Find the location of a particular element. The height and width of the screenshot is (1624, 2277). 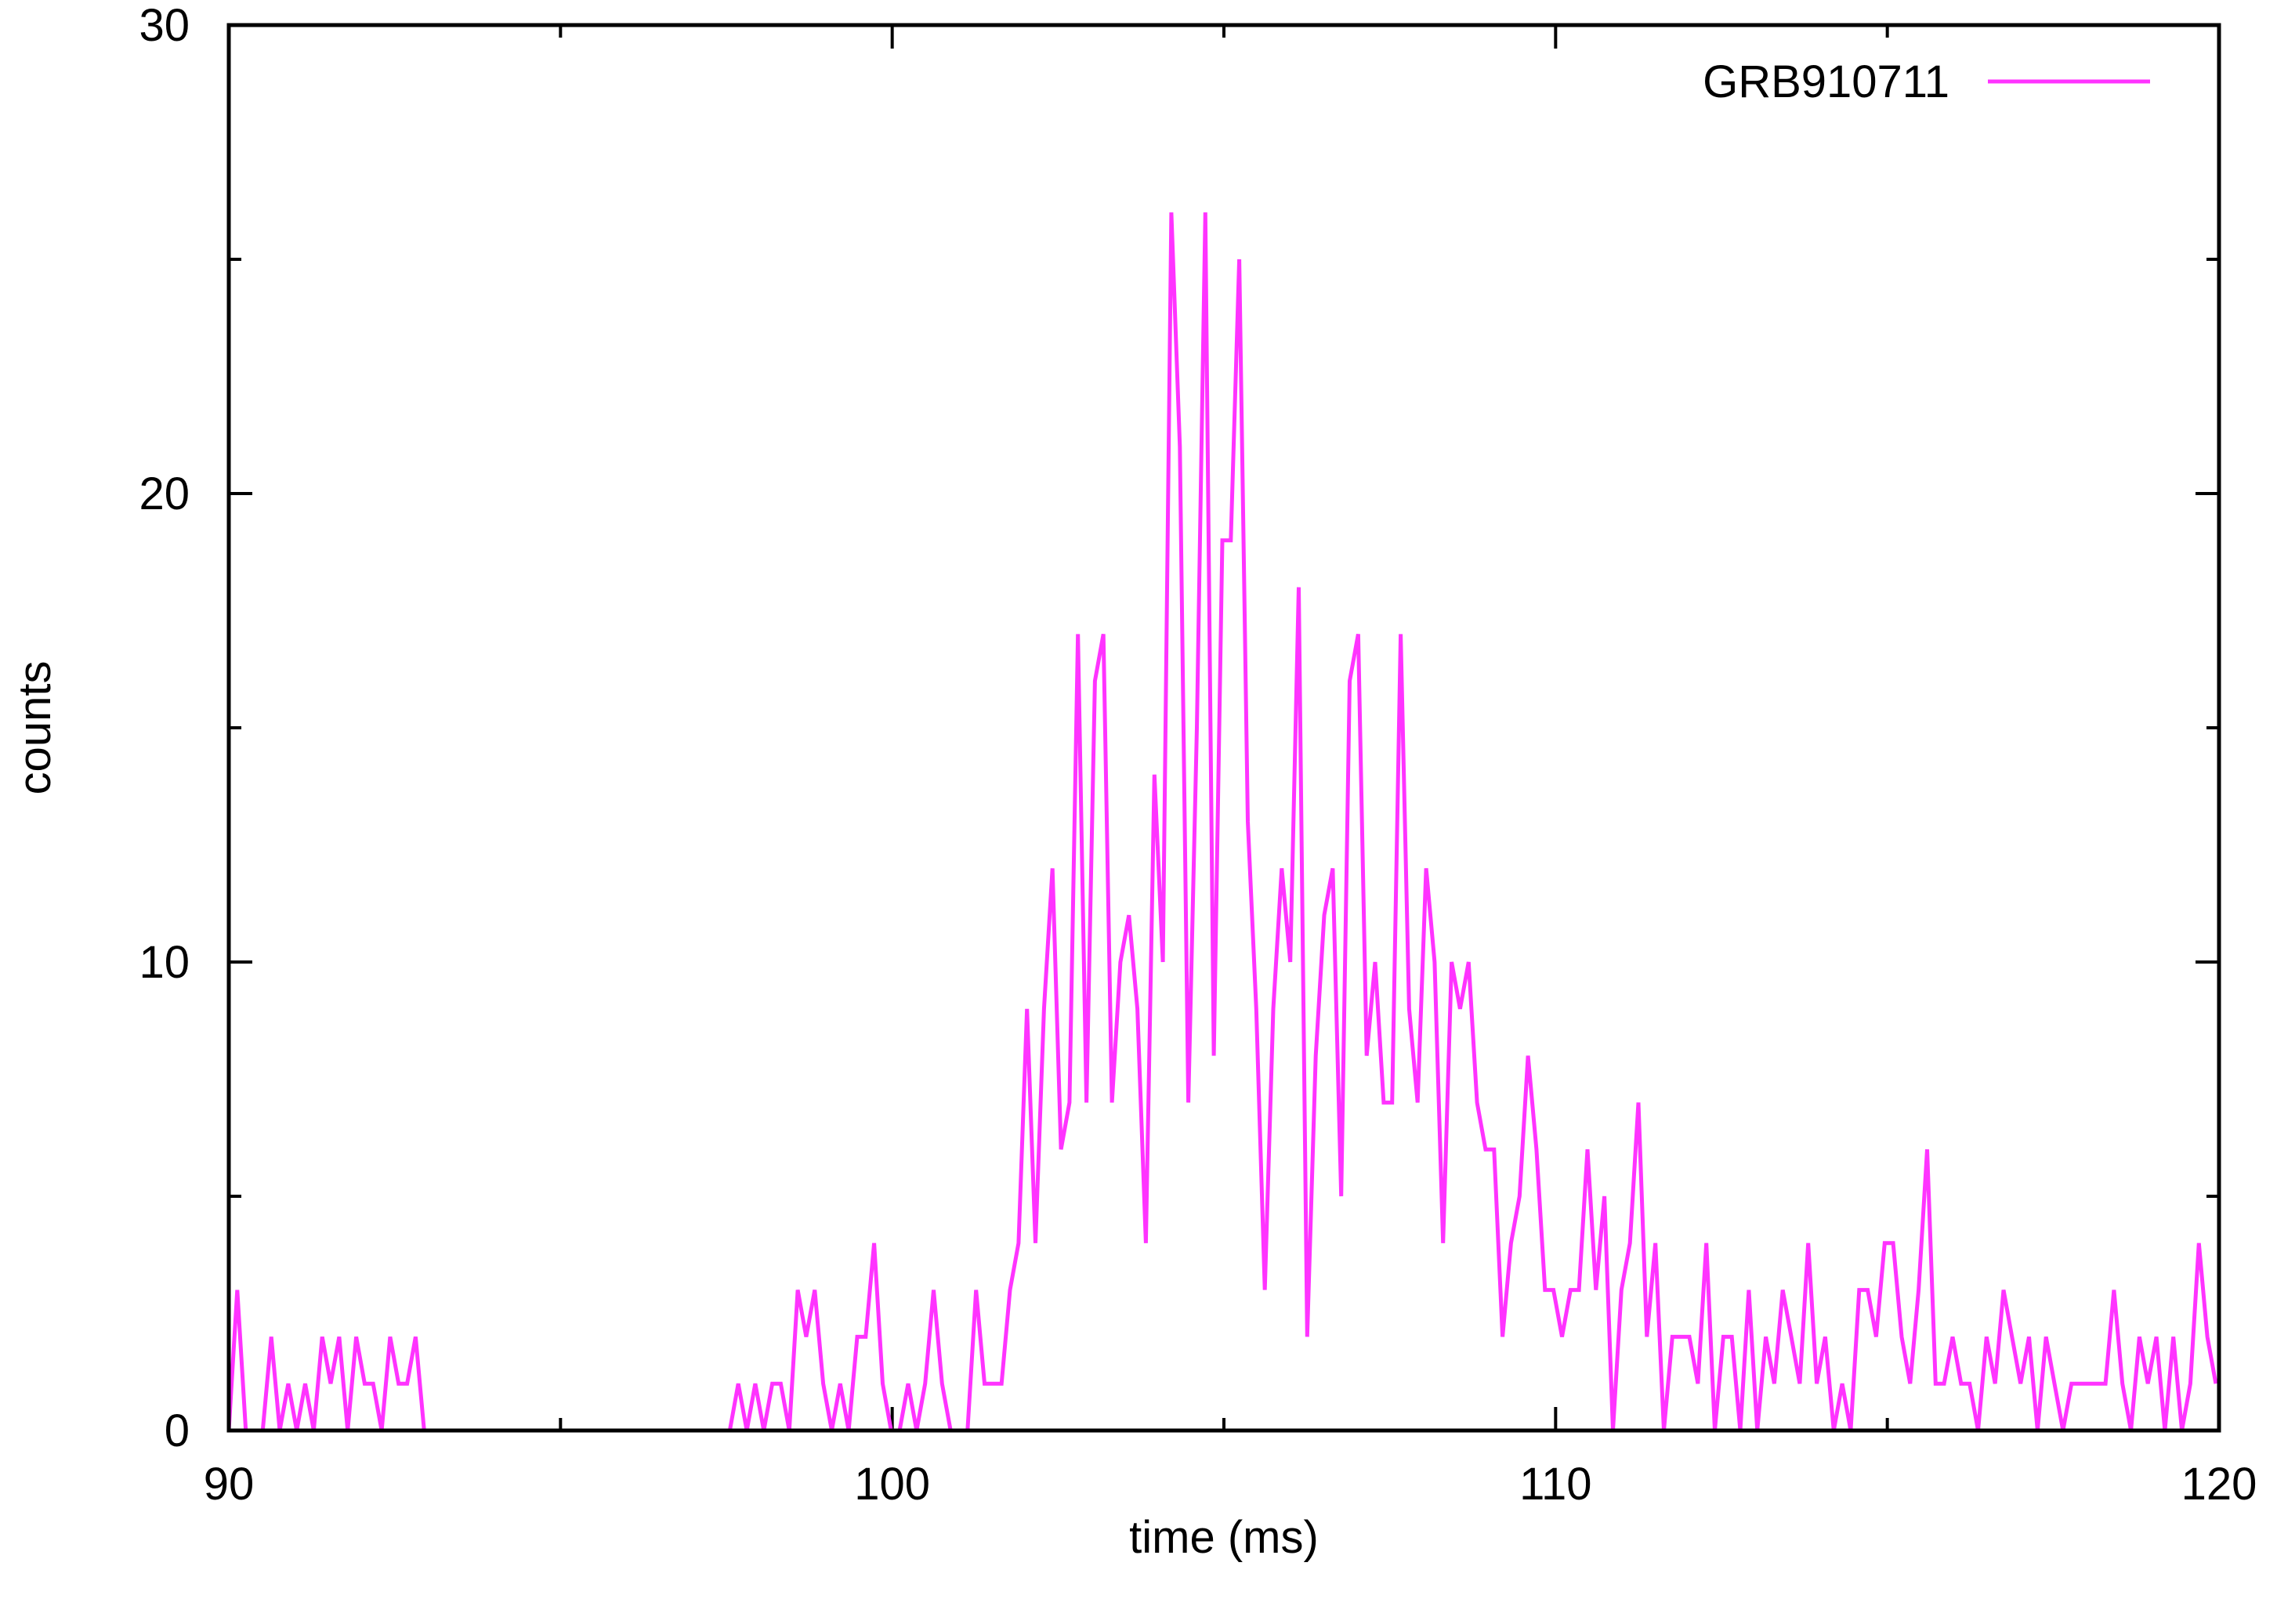

x-axis-label: time (ms) is located at coordinates (1224, 1537).